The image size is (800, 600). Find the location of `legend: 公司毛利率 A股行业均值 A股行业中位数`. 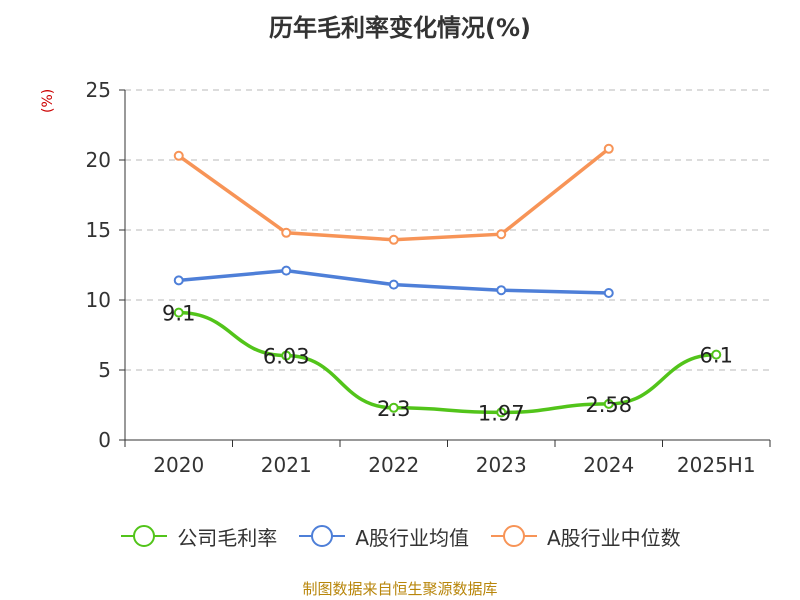

legend: 公司毛利率 A股行业均值 A股行业中位数 is located at coordinates (400, 536).